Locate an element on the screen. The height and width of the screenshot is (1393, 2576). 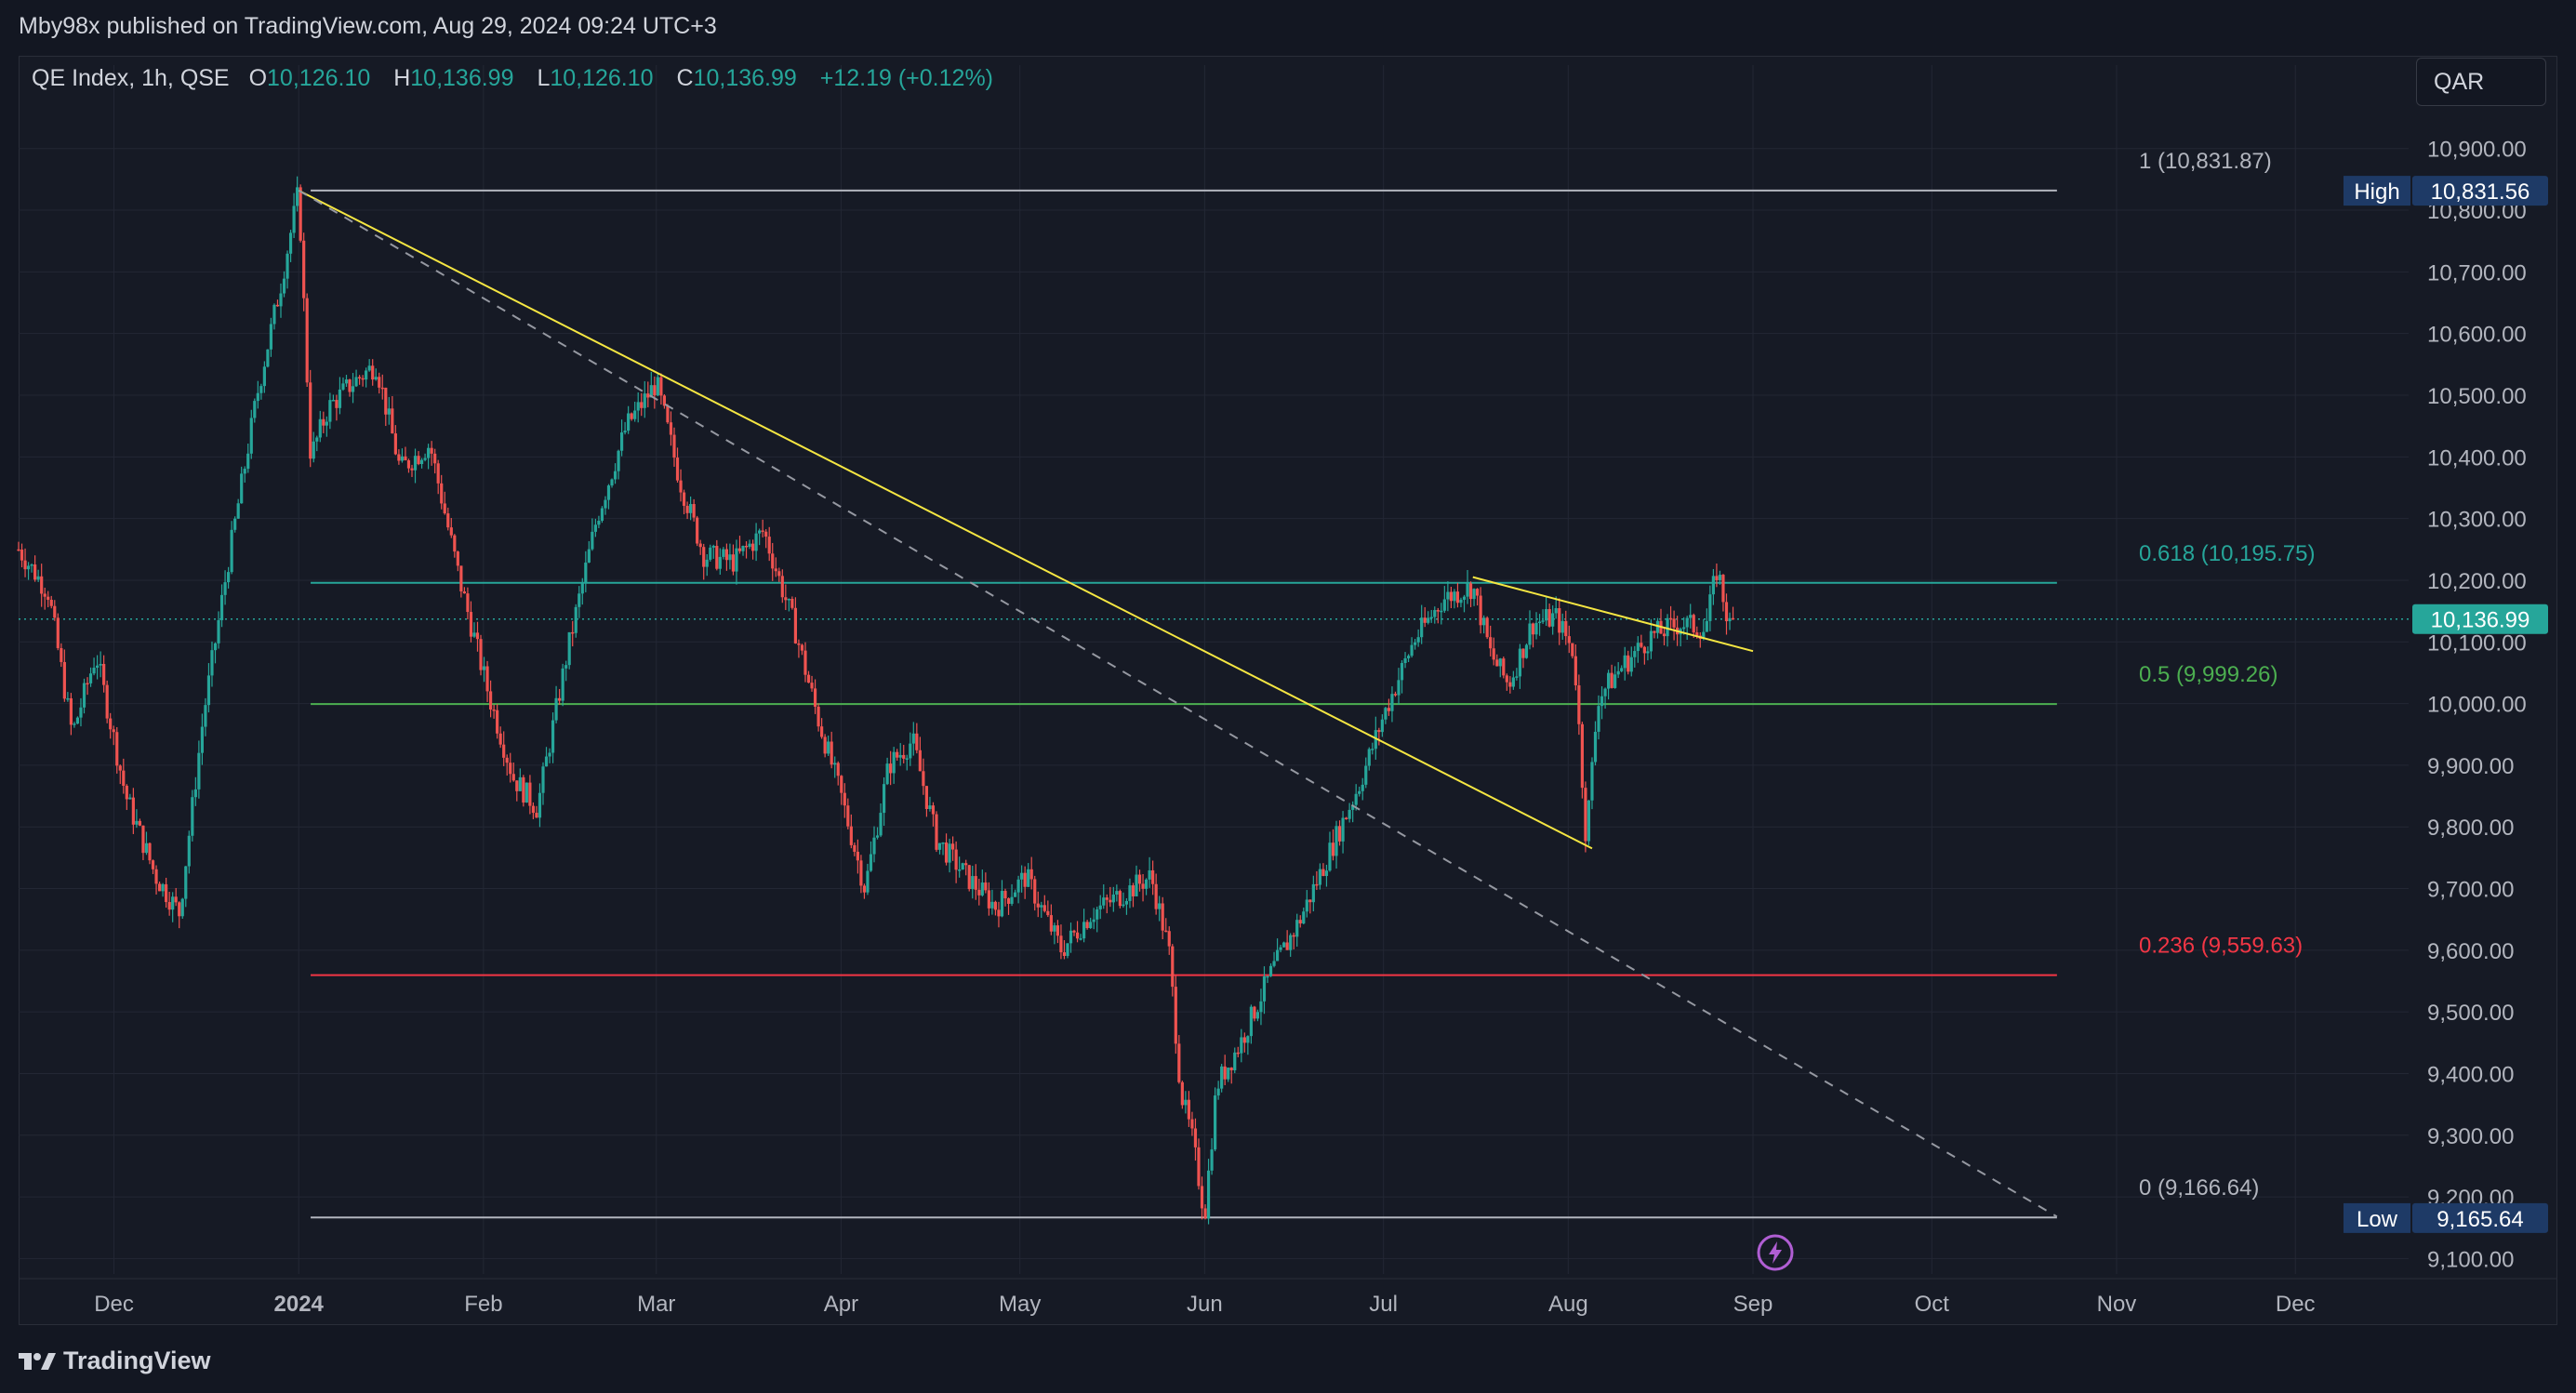
price-badge-value: 9,165.64 is located at coordinates (2480, 1219).